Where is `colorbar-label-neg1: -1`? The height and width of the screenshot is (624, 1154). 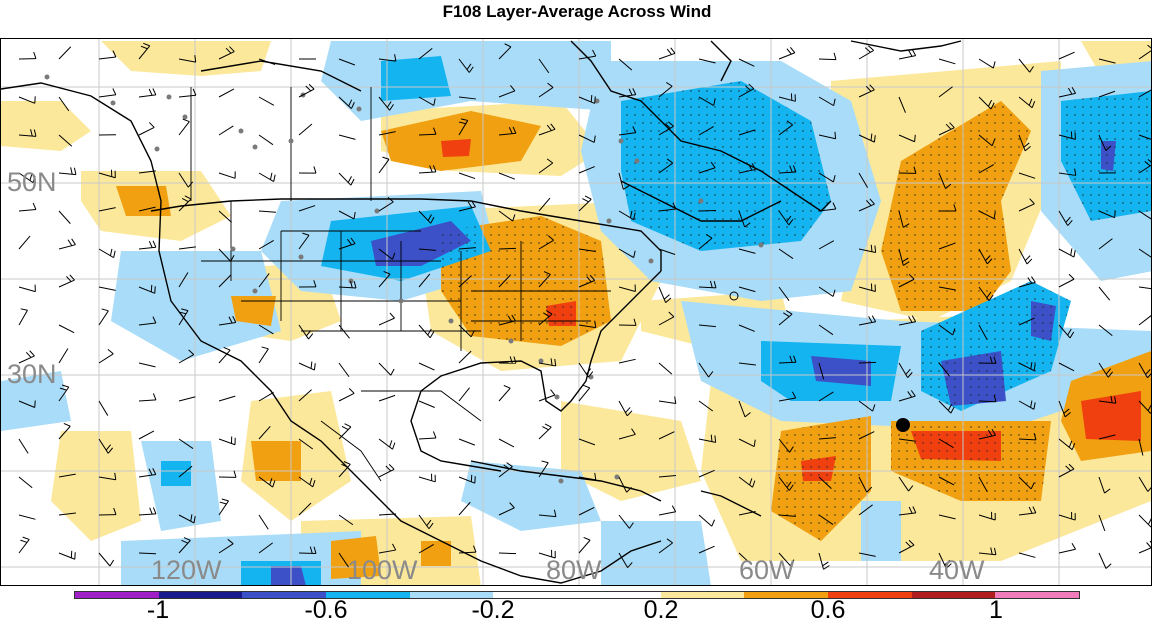
colorbar-label-neg1: -1 is located at coordinates (158, 610).